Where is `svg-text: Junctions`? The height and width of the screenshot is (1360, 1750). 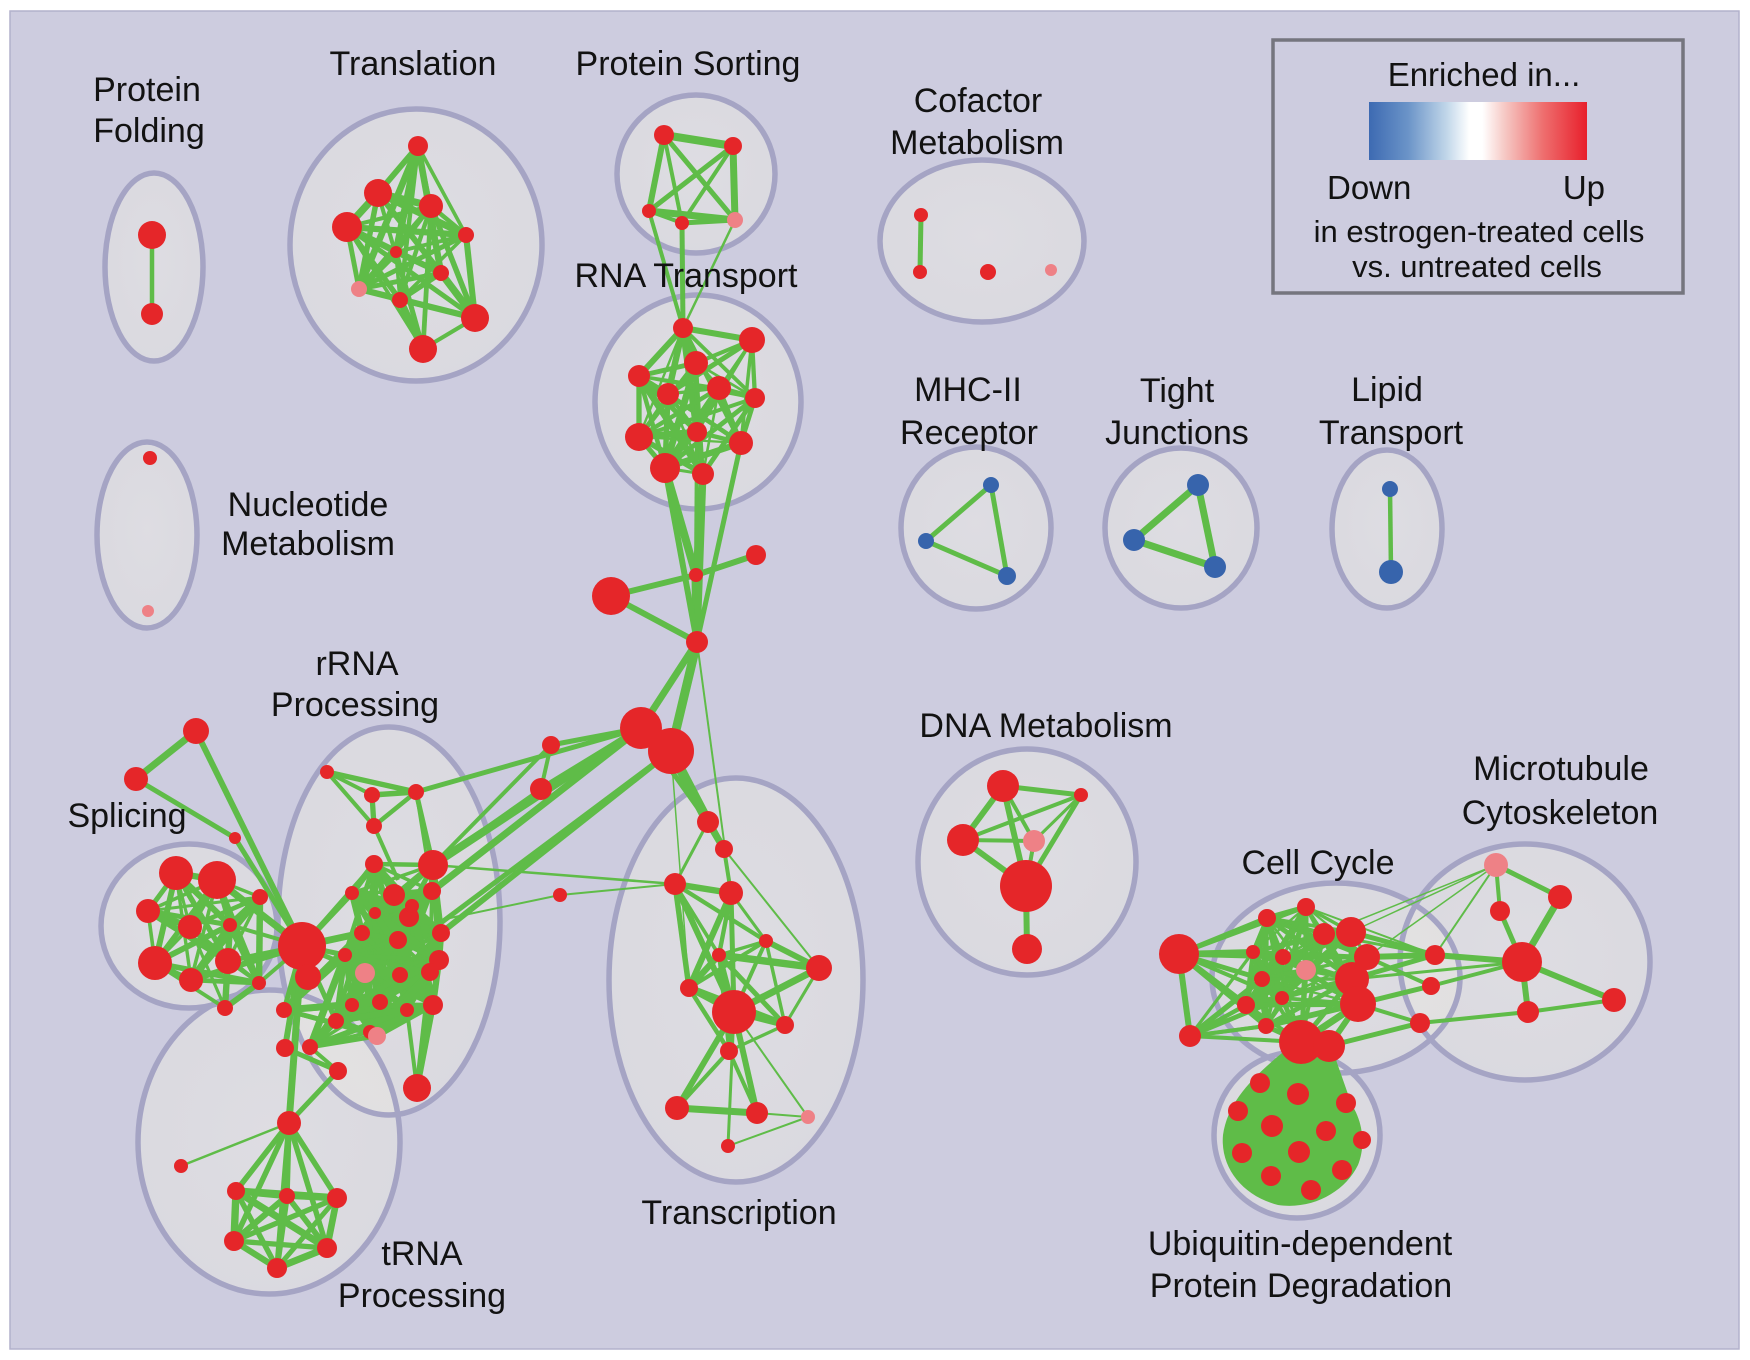
svg-text: Junctions is located at coordinates (1177, 433).